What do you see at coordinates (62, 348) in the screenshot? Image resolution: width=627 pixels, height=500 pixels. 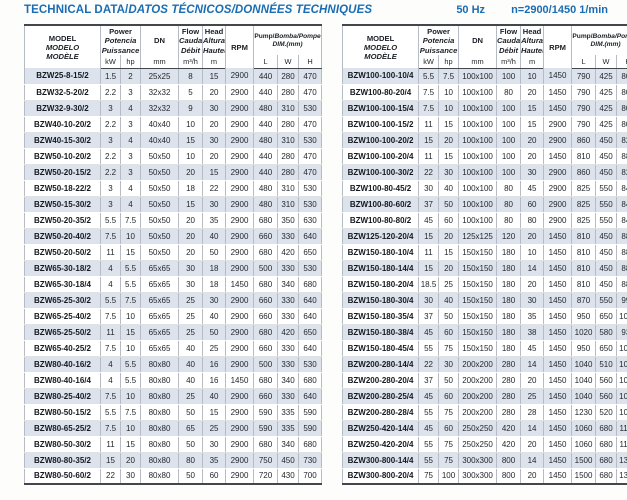 I see `model-cell: BZW65-40-25/2` at bounding box center [62, 348].